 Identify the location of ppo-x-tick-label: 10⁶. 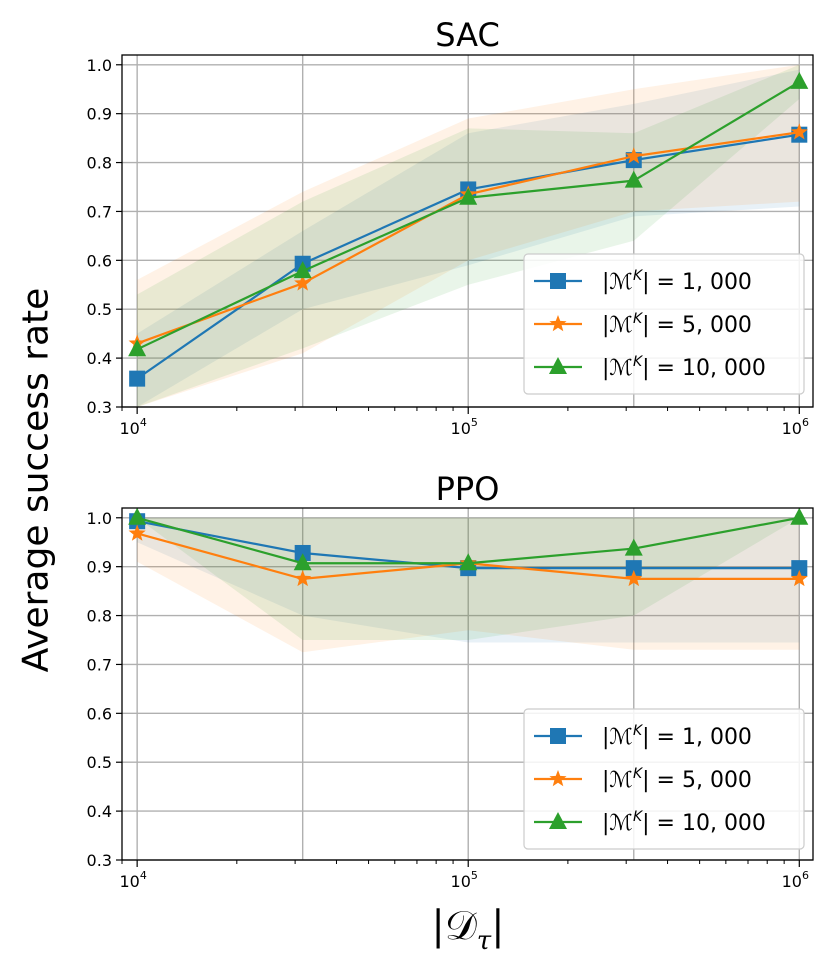
(795, 880).